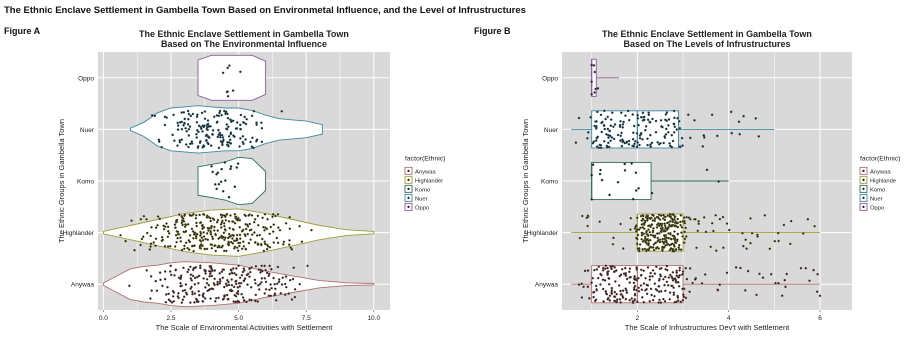 The image size is (922, 337). I want to click on legend-item-komo: Komo, so click(417, 188).